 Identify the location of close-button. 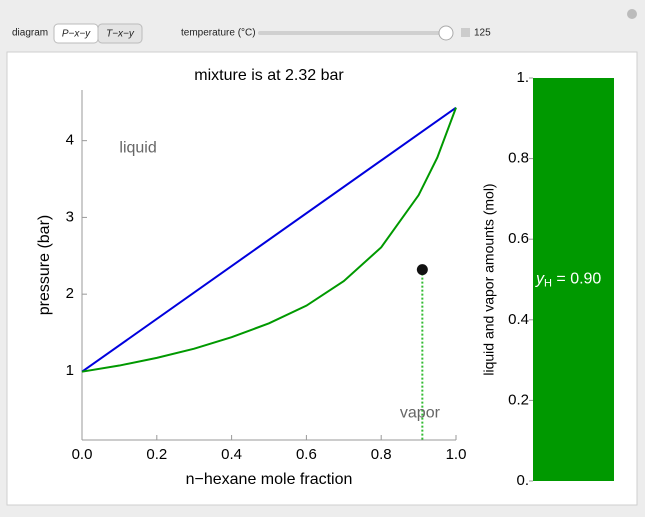
(632, 14).